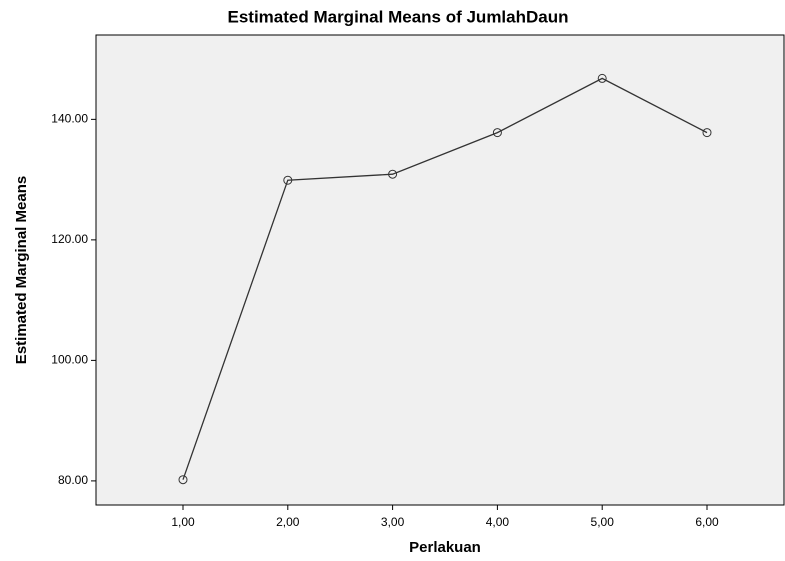 Image resolution: width=785 pixels, height=561 pixels. What do you see at coordinates (21, 270) in the screenshot?
I see `y-axis-title: Estimated Marginal Means` at bounding box center [21, 270].